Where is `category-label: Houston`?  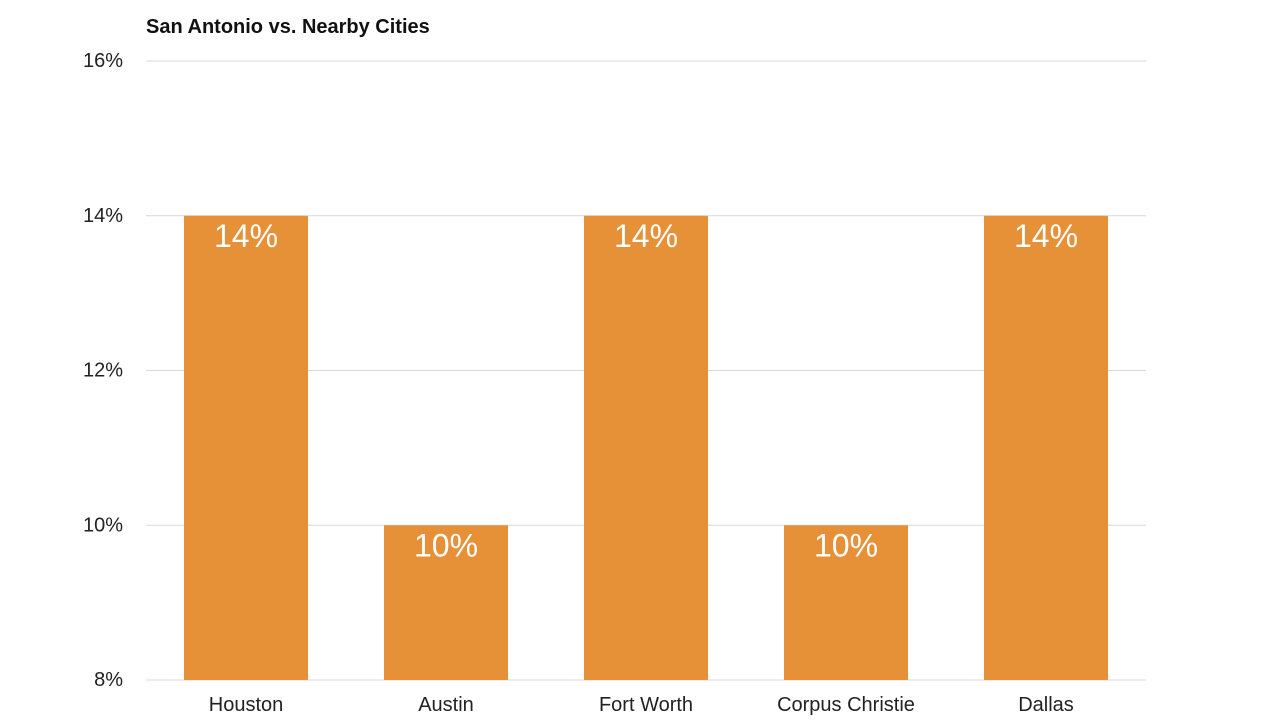
category-label: Houston is located at coordinates (246, 705).